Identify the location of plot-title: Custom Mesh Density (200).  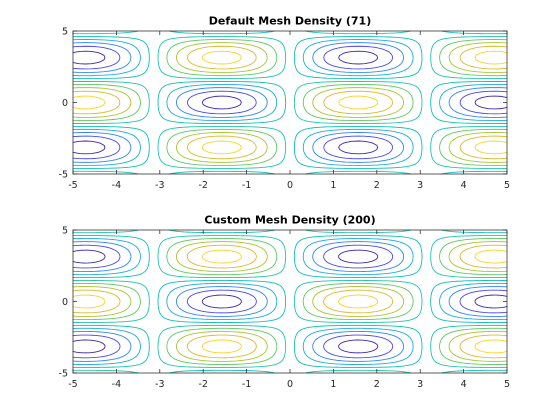
(289, 220).